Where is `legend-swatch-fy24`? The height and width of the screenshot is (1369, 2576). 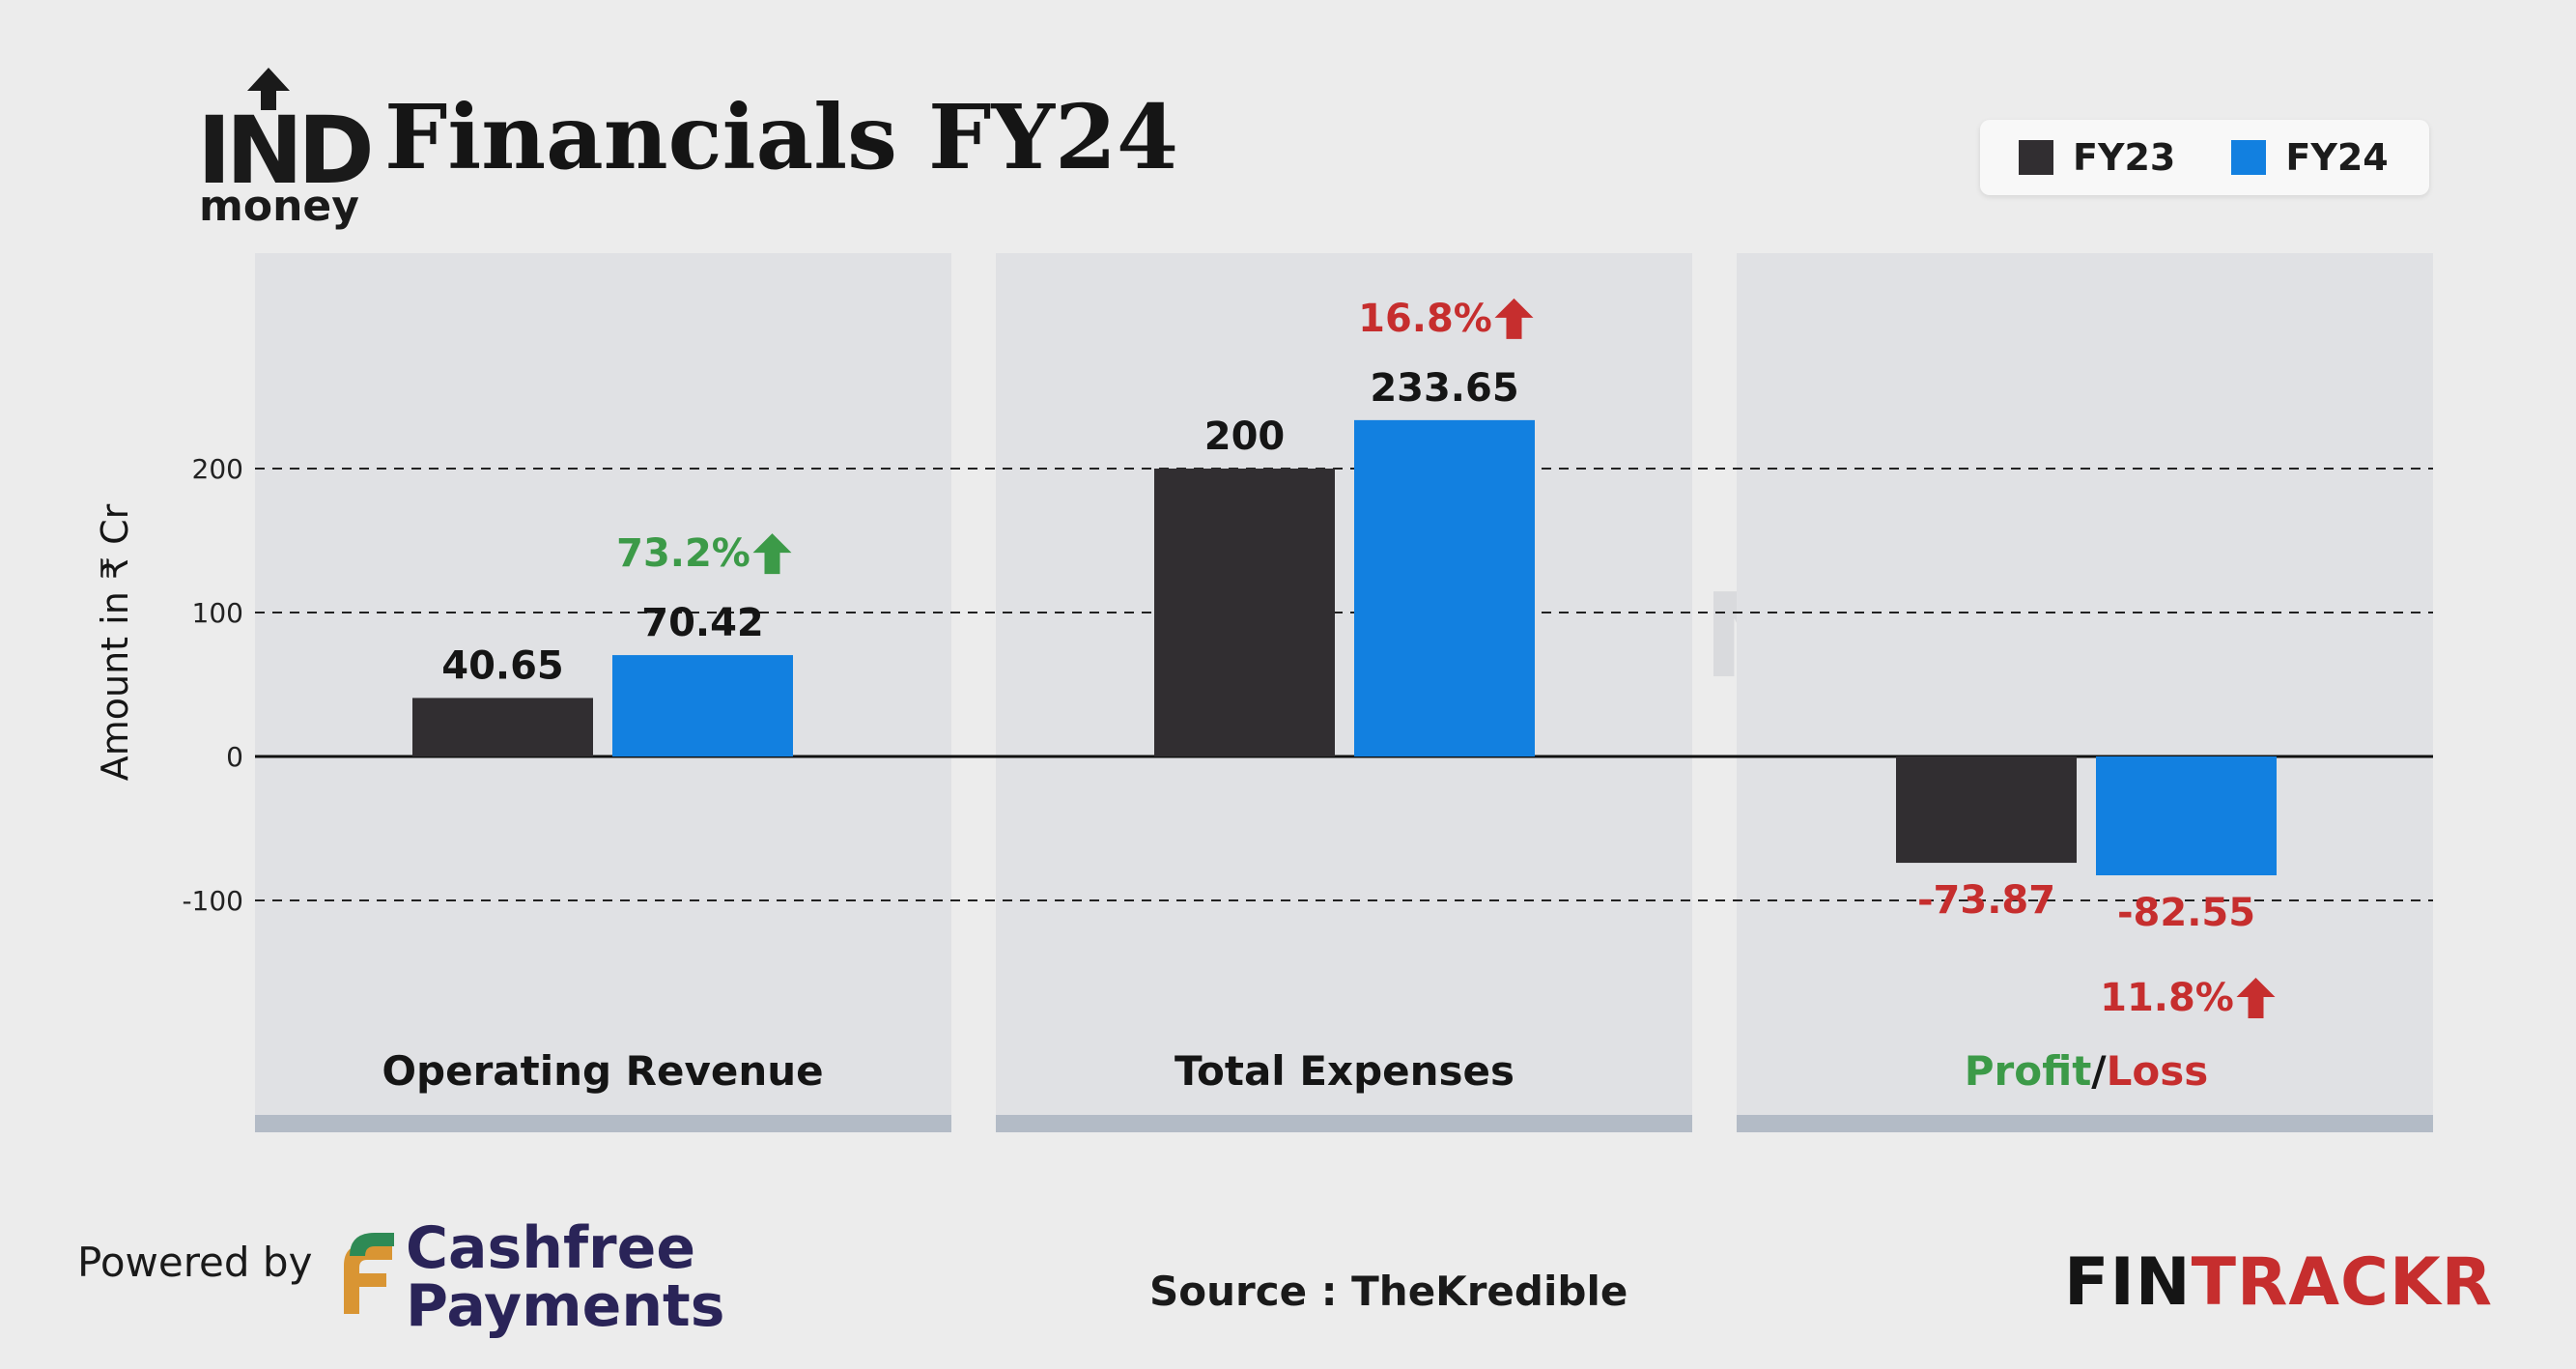
legend-swatch-fy24 is located at coordinates (2249, 158).